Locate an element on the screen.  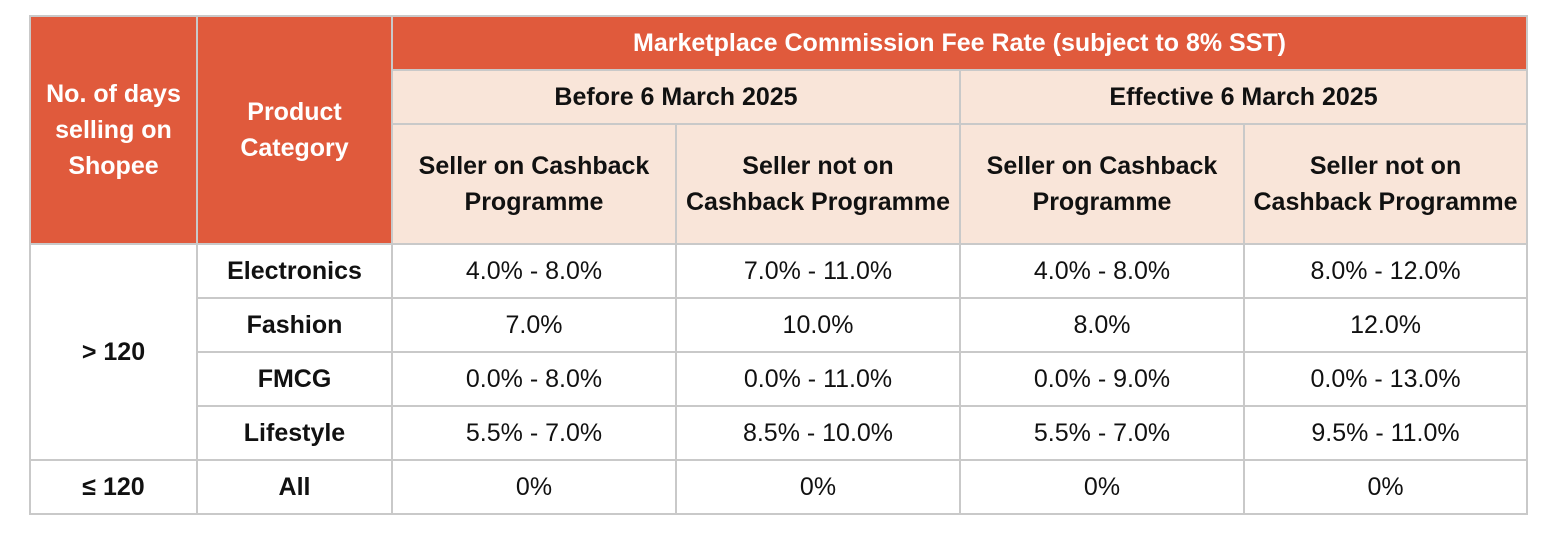
table-row: ≤ 120 All 0% 0% 0% 0% is located at coordinates (779, 487).